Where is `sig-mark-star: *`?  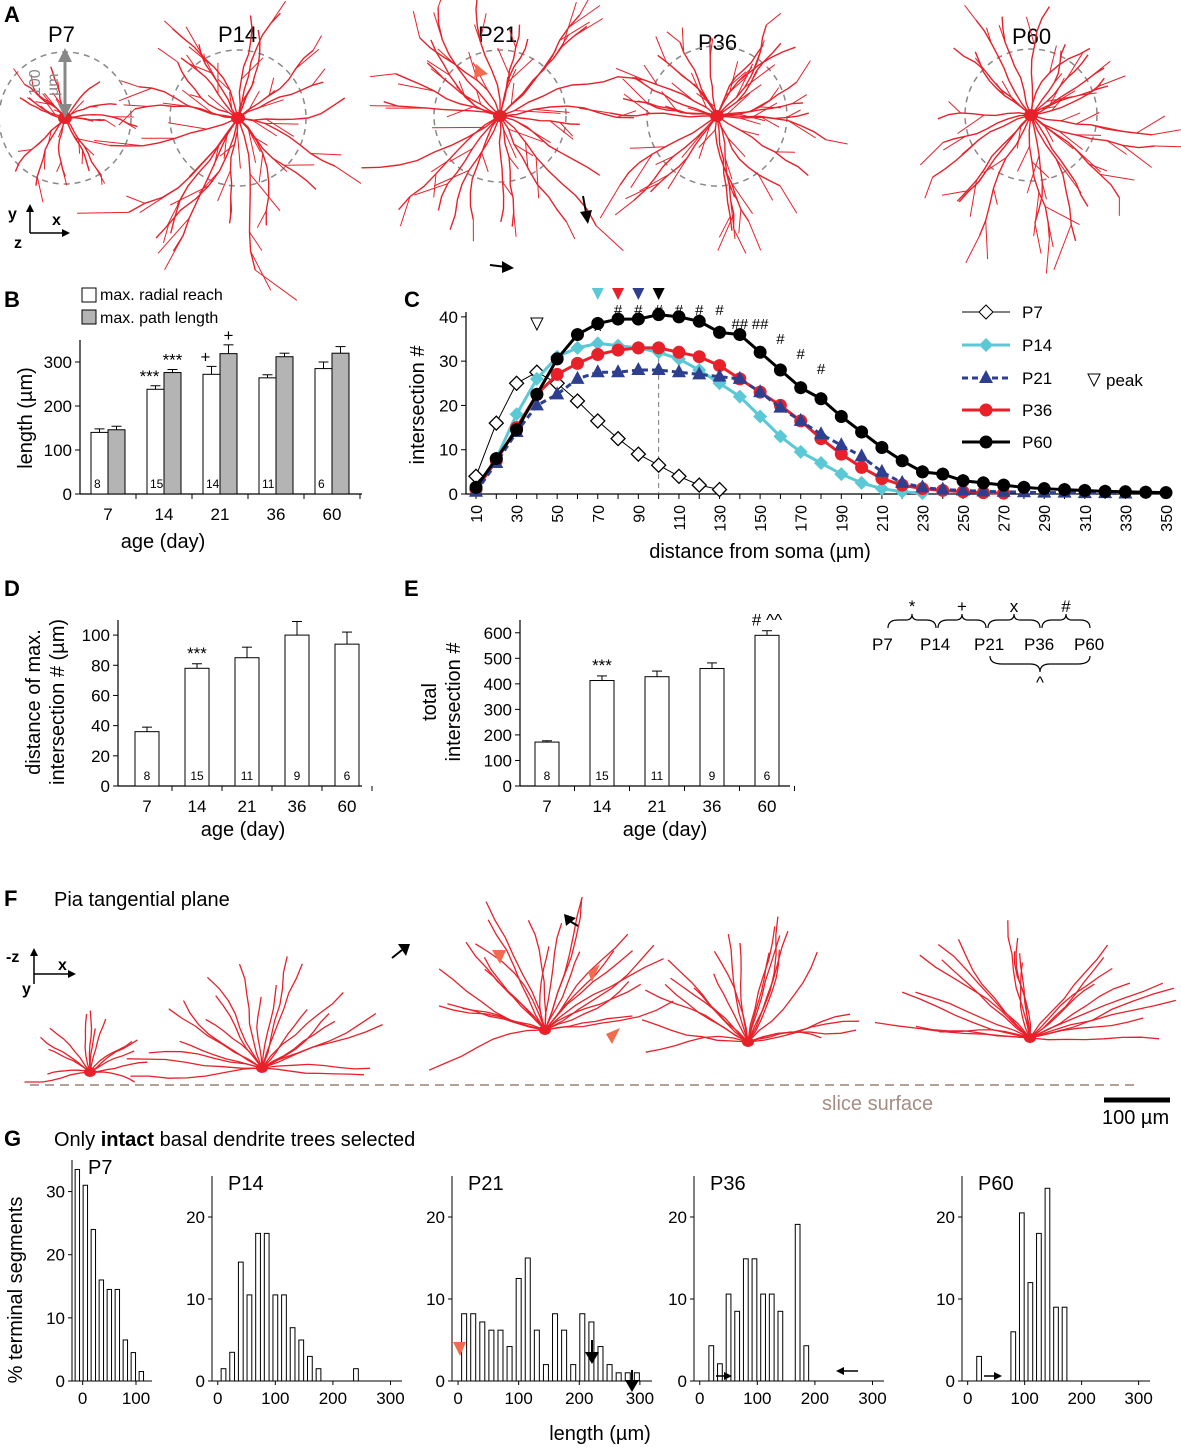 sig-mark-star: * is located at coordinates (912, 606).